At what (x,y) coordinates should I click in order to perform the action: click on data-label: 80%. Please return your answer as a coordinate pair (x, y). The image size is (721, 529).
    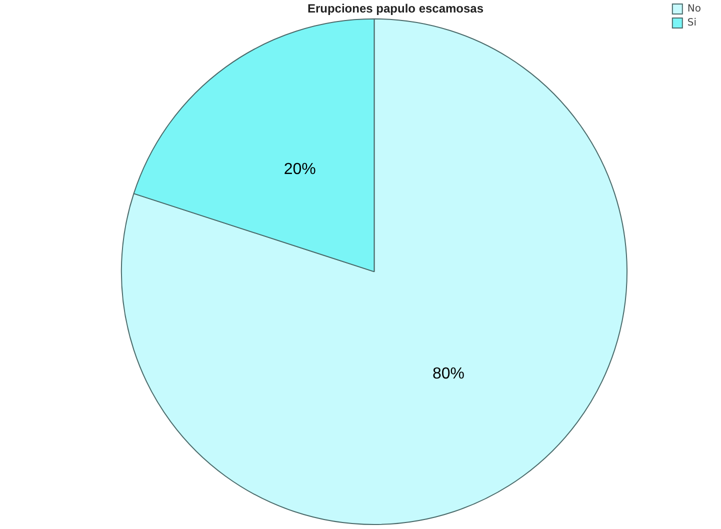
    Looking at the image, I should click on (448, 373).